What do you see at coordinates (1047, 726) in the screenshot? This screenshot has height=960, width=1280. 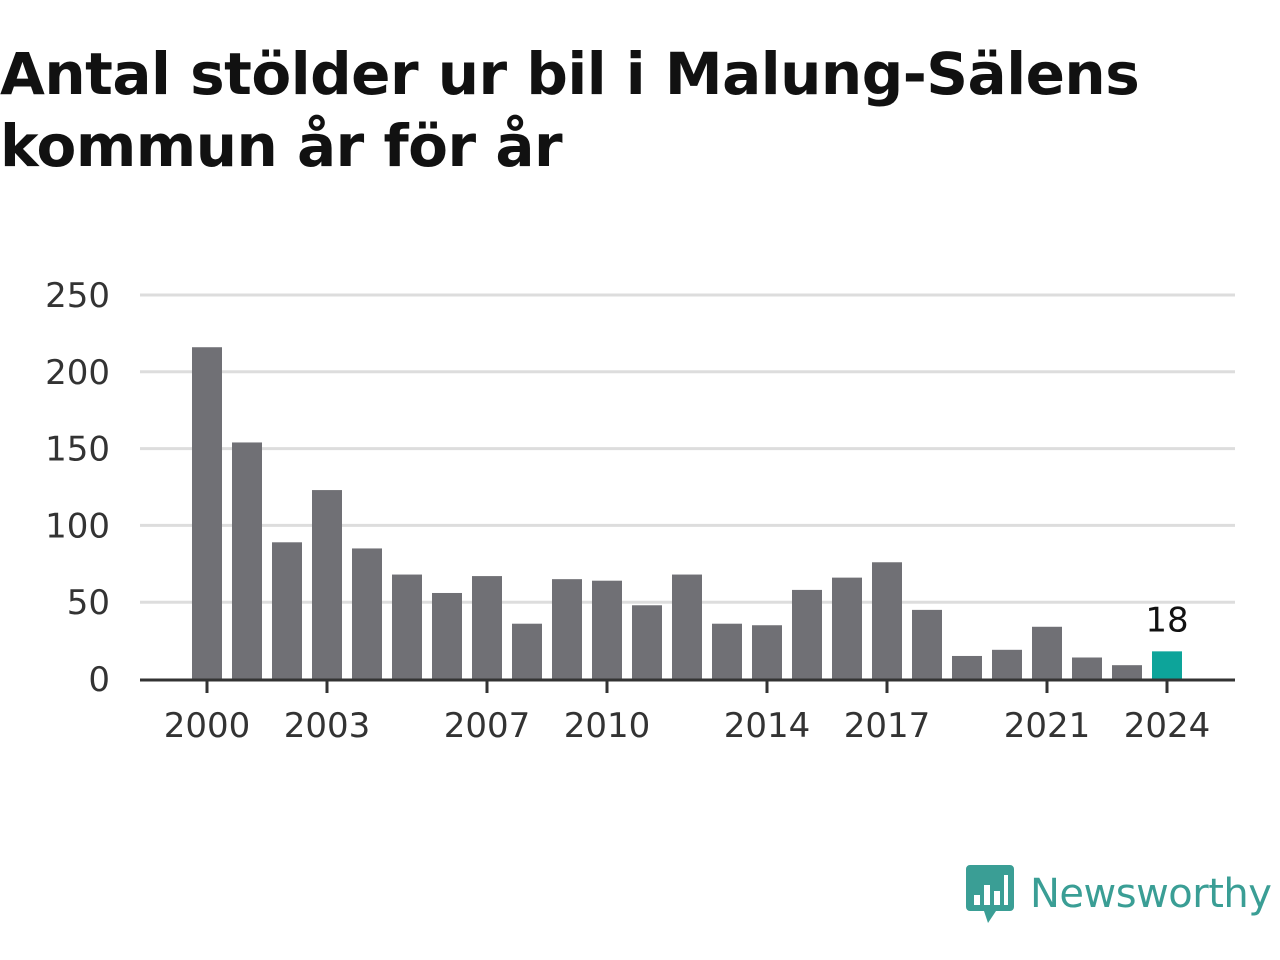 I see `x-tick-label-2021: 2021` at bounding box center [1047, 726].